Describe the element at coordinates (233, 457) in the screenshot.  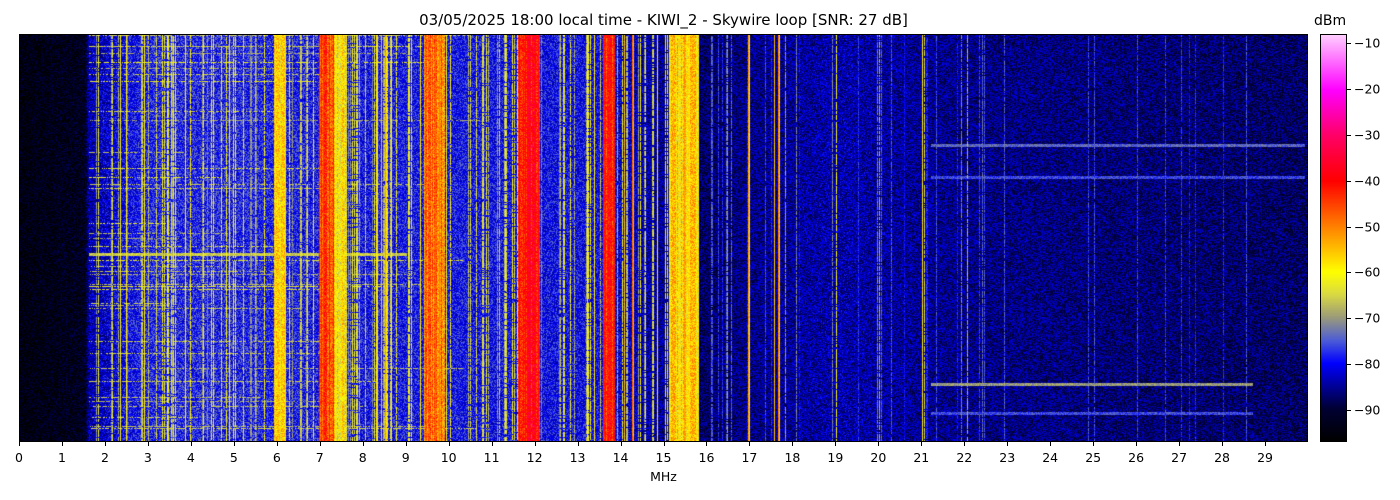
I see `x-tick-label: 5` at that location.